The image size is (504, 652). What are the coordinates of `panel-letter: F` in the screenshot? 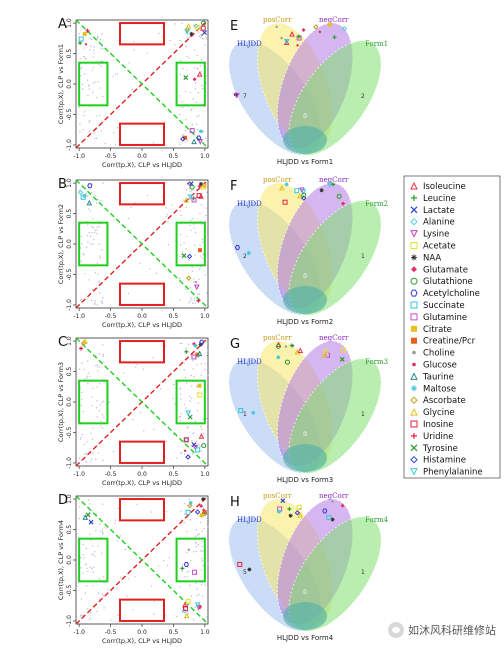 It's located at (233, 186).